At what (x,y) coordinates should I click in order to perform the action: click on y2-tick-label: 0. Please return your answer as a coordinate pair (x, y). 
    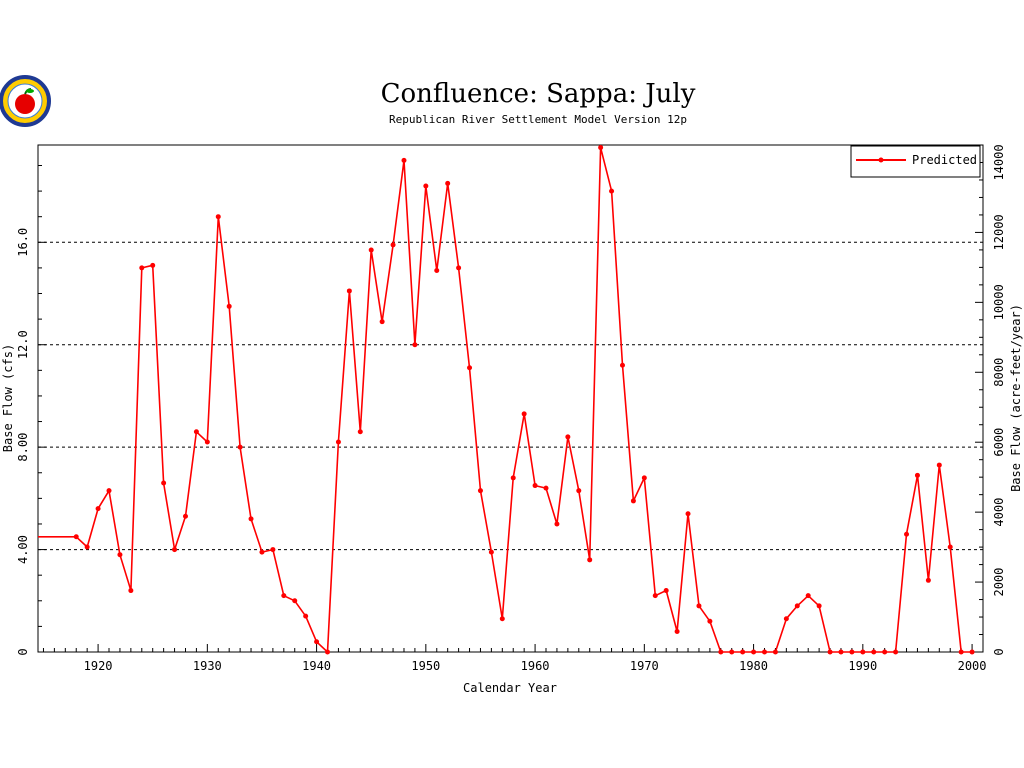
    Looking at the image, I should click on (999, 651).